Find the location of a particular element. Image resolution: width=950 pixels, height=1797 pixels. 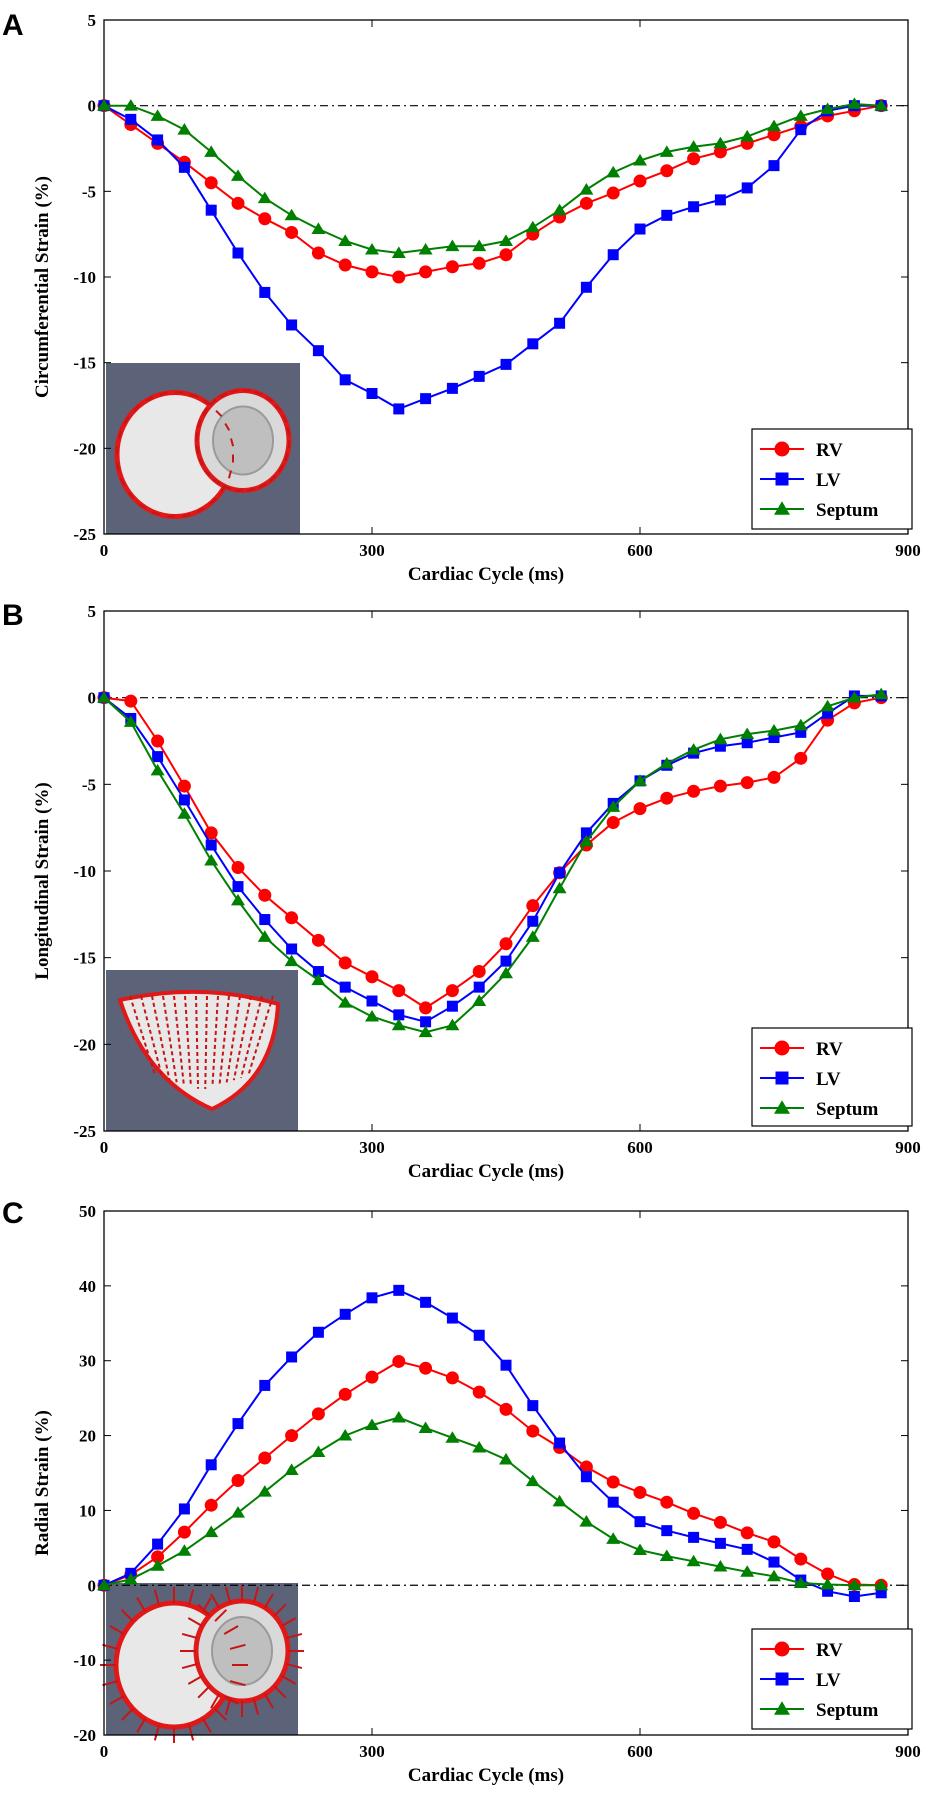

x-tick-label: 0 is located at coordinates (104, 1751).